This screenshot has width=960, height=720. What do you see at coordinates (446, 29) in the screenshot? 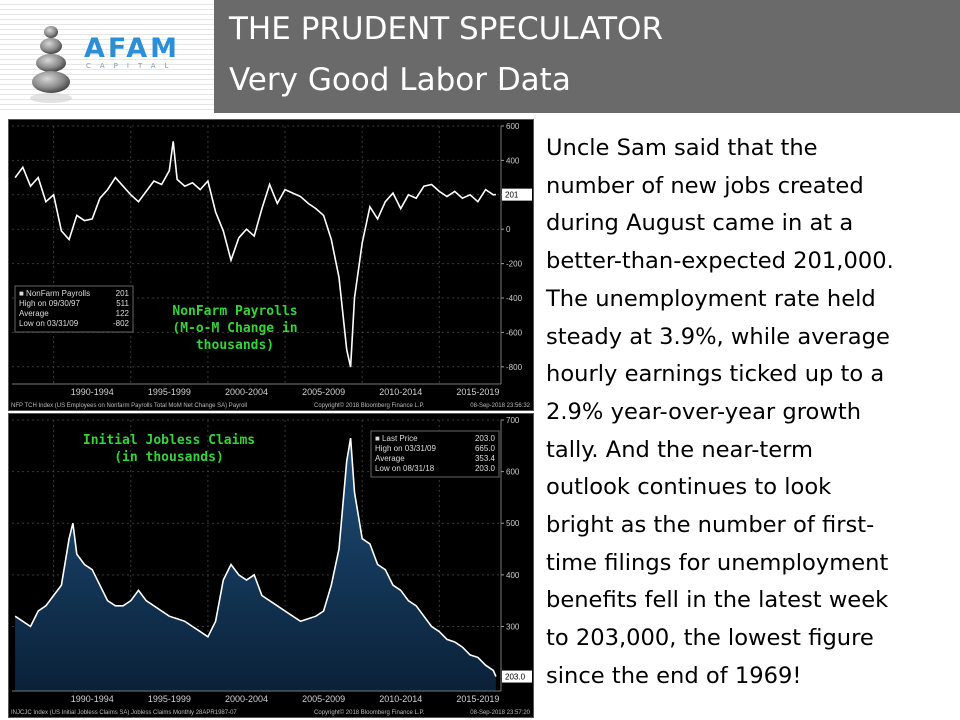
I see `page-title: THE PRUDENT SPECULATOR` at bounding box center [446, 29].